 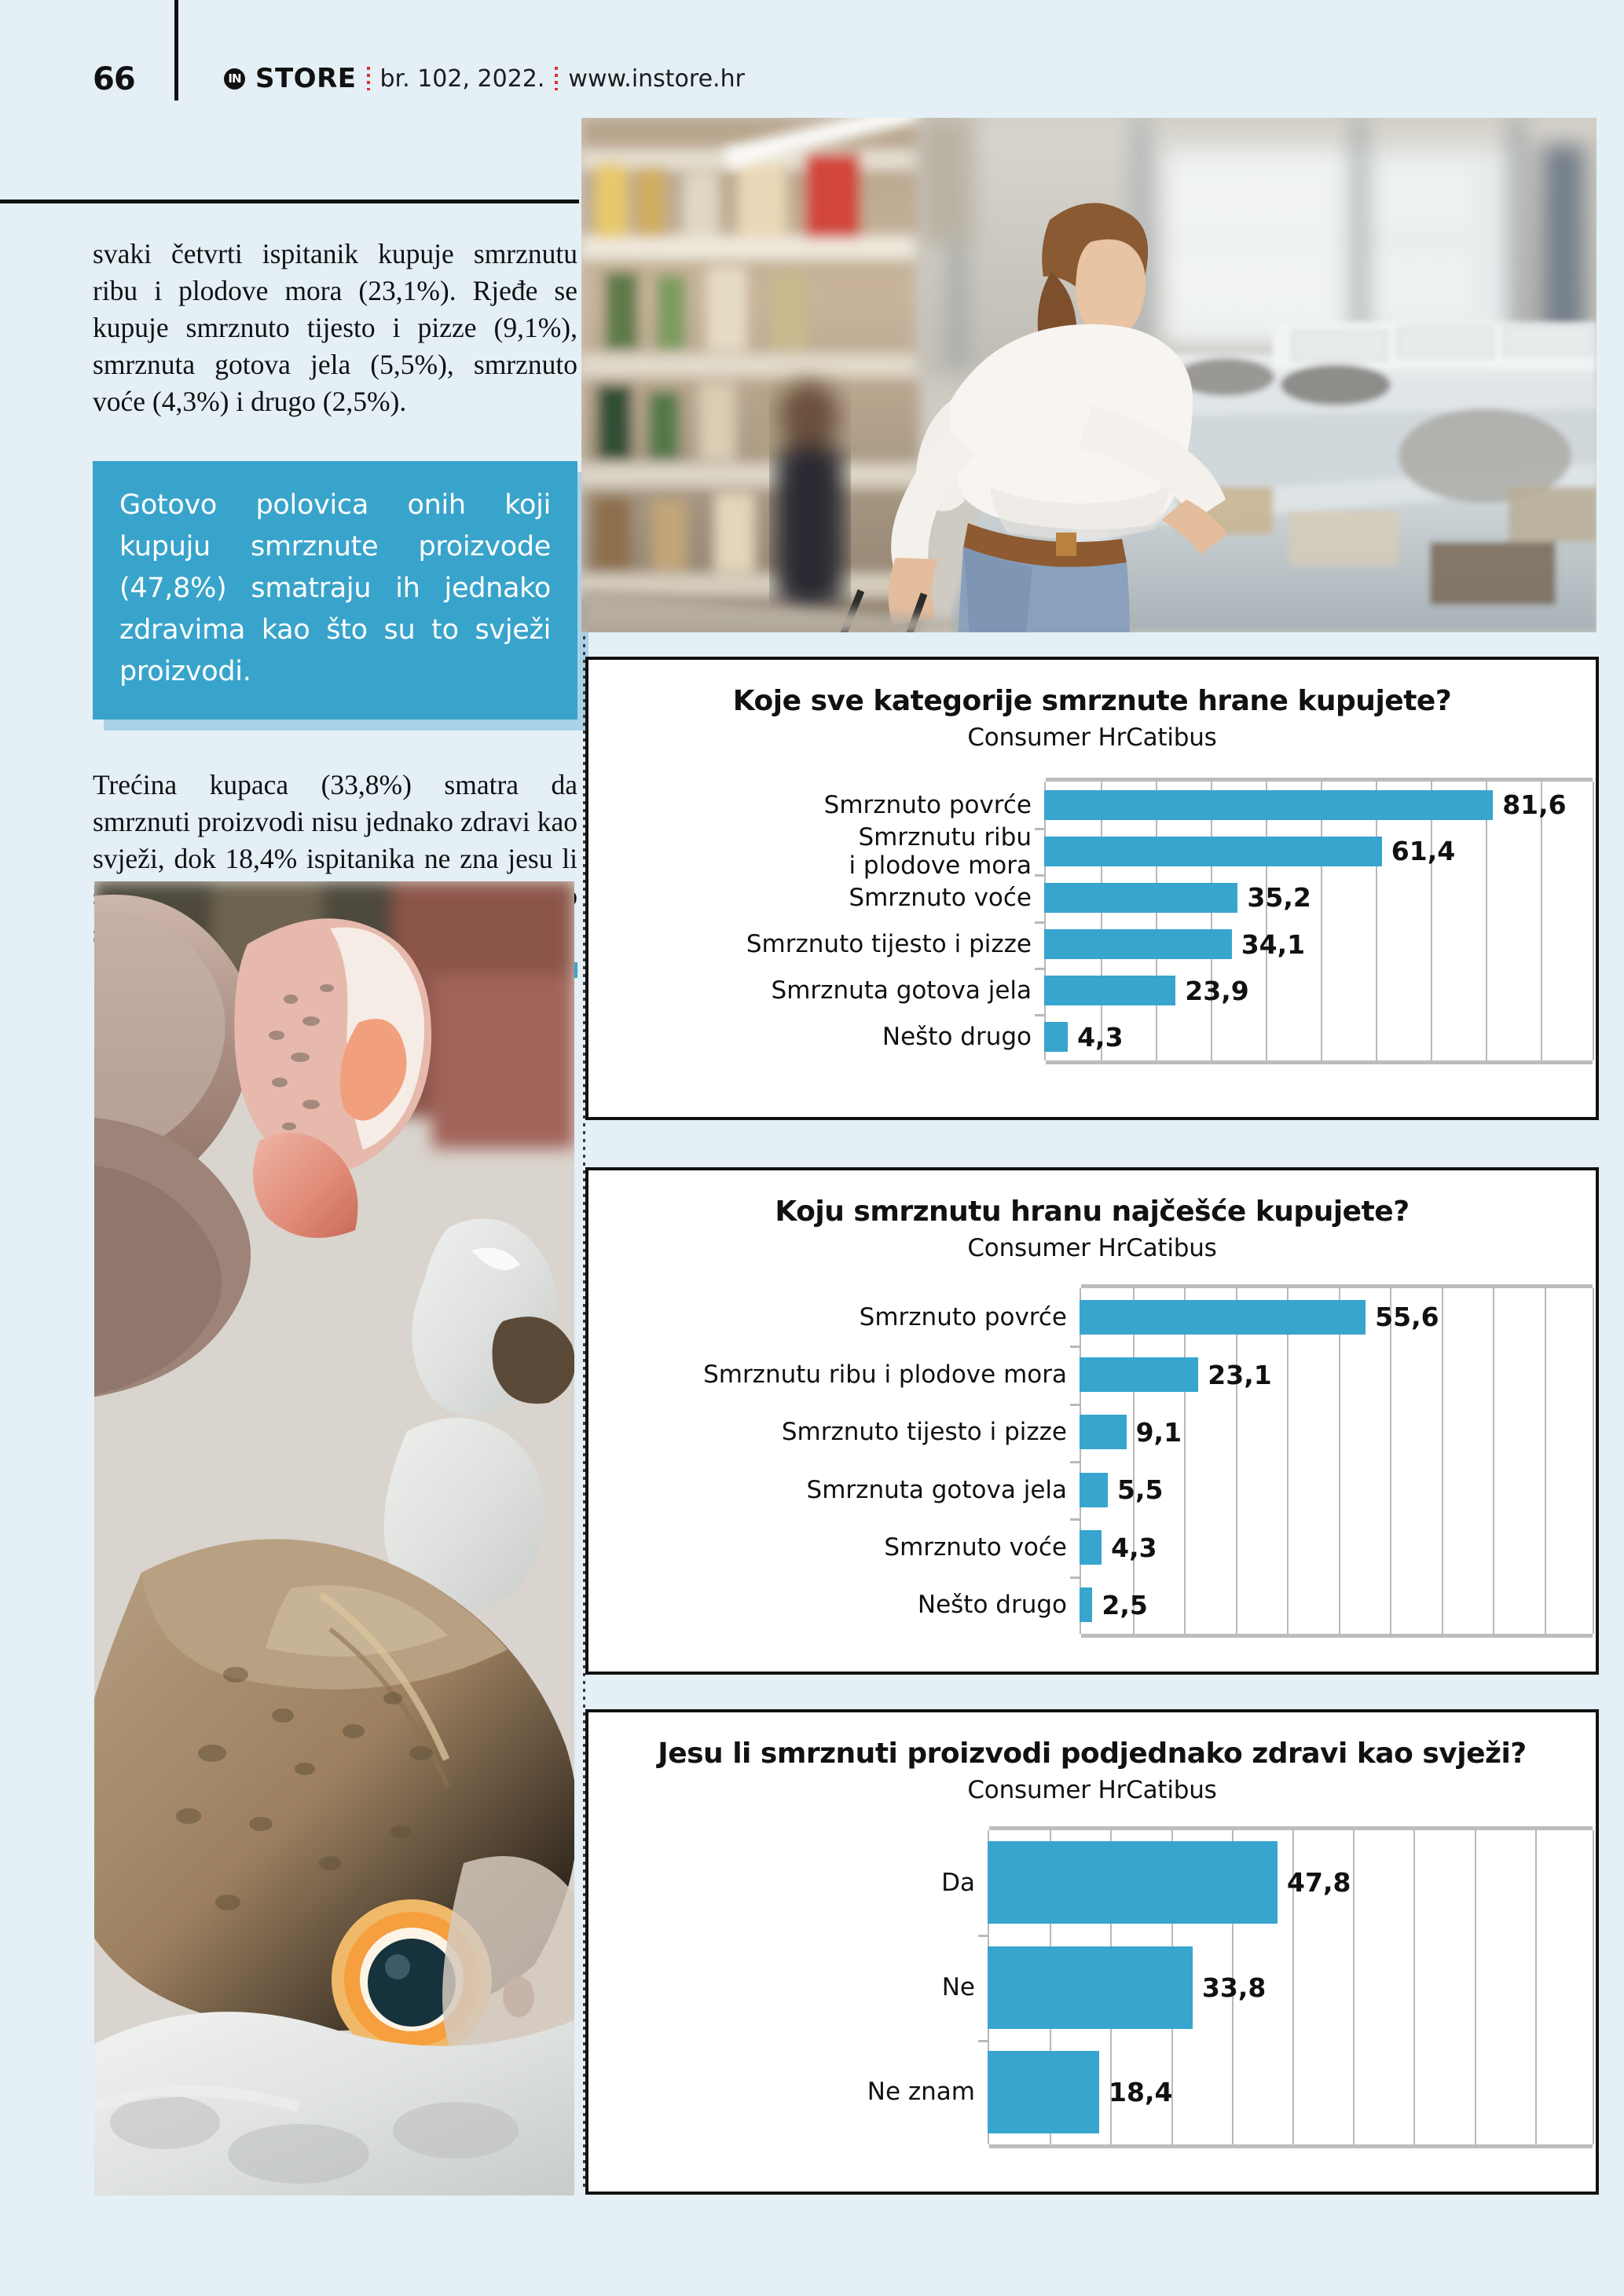 I want to click on column-divider, so click(x=584, y=1214).